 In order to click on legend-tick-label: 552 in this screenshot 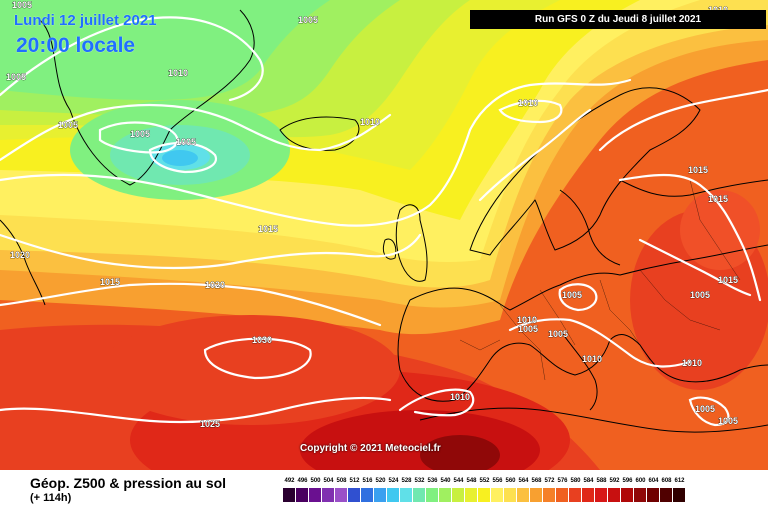, I will do `click(484, 481)`.